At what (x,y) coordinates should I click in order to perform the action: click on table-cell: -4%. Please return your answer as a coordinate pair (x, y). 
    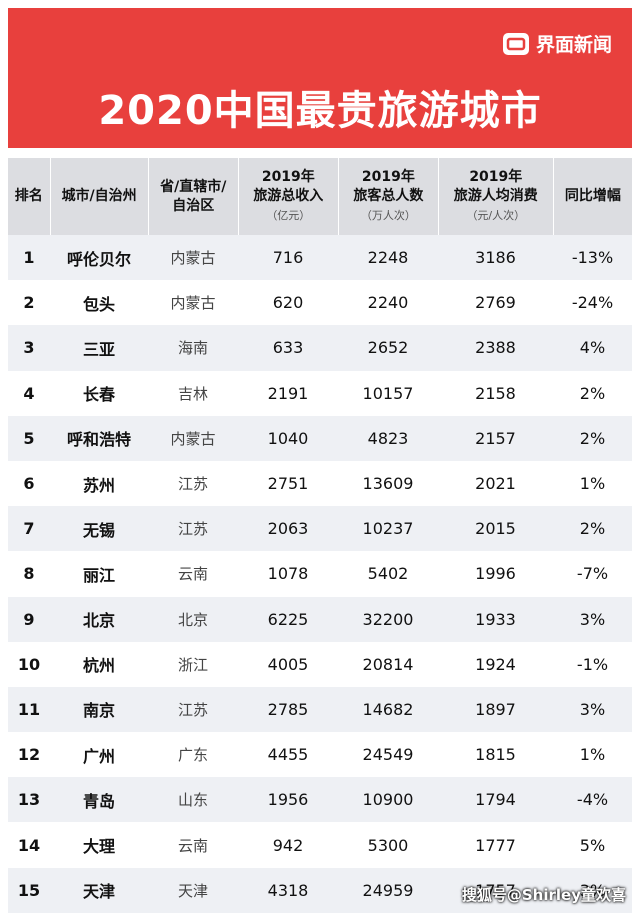
    Looking at the image, I should click on (592, 800).